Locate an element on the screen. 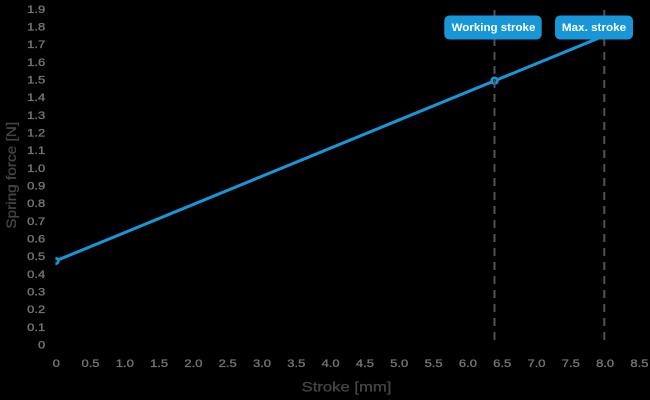 The height and width of the screenshot is (400, 650). svg-text: 1.8 is located at coordinates (36, 27).